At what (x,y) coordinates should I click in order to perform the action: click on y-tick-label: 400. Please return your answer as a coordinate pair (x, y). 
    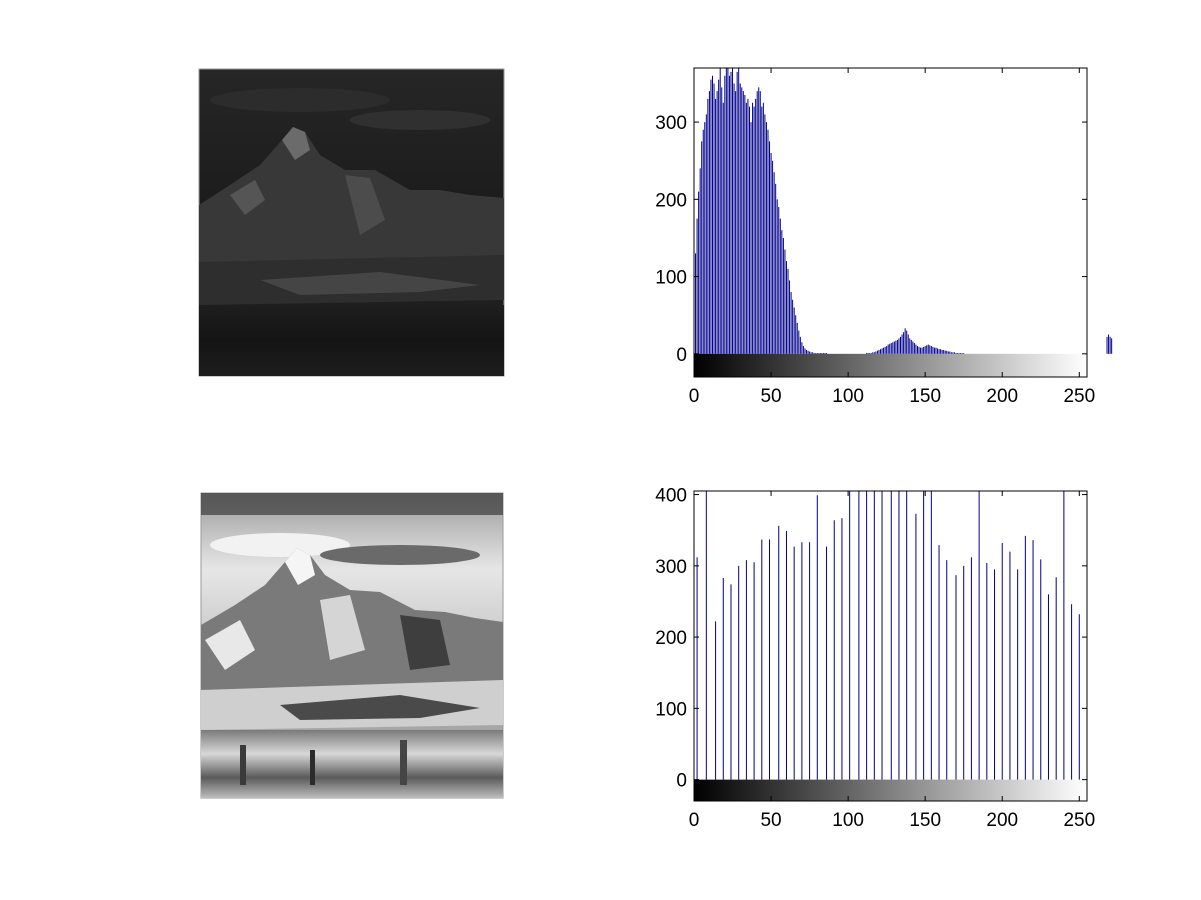
    Looking at the image, I should click on (671, 496).